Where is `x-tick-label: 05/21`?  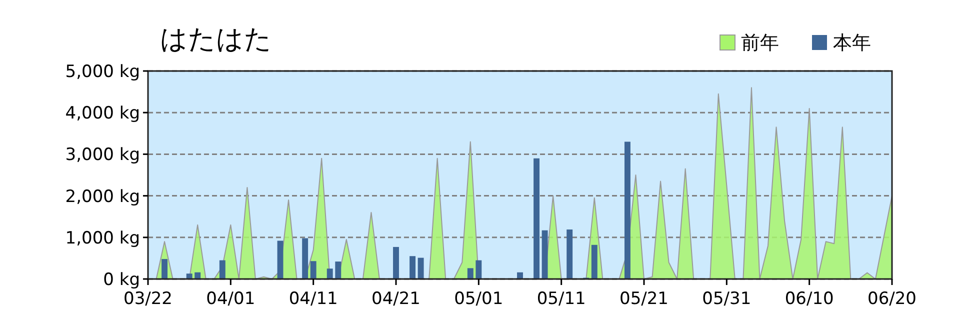
x-tick-label: 05/21 is located at coordinates (644, 299).